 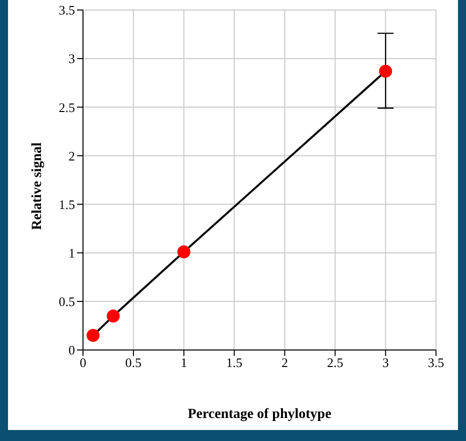 I want to click on y-tick-label: 1, so click(x=71, y=252).